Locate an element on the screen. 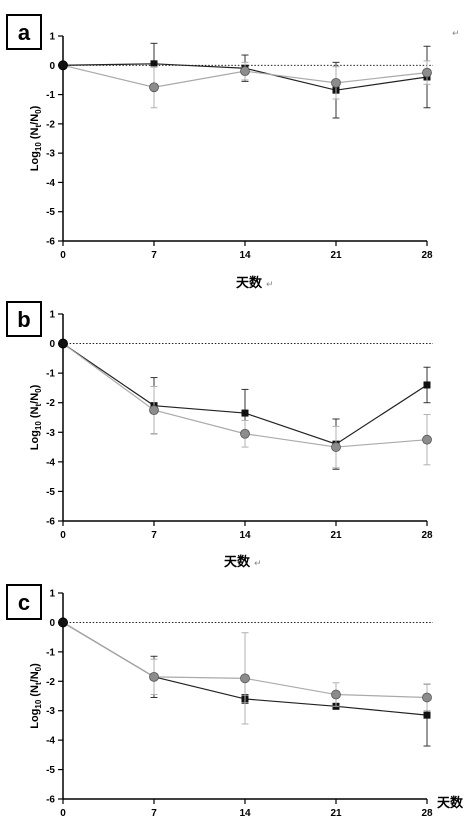 The image size is (467, 825). panel-label: a is located at coordinates (24, 32).